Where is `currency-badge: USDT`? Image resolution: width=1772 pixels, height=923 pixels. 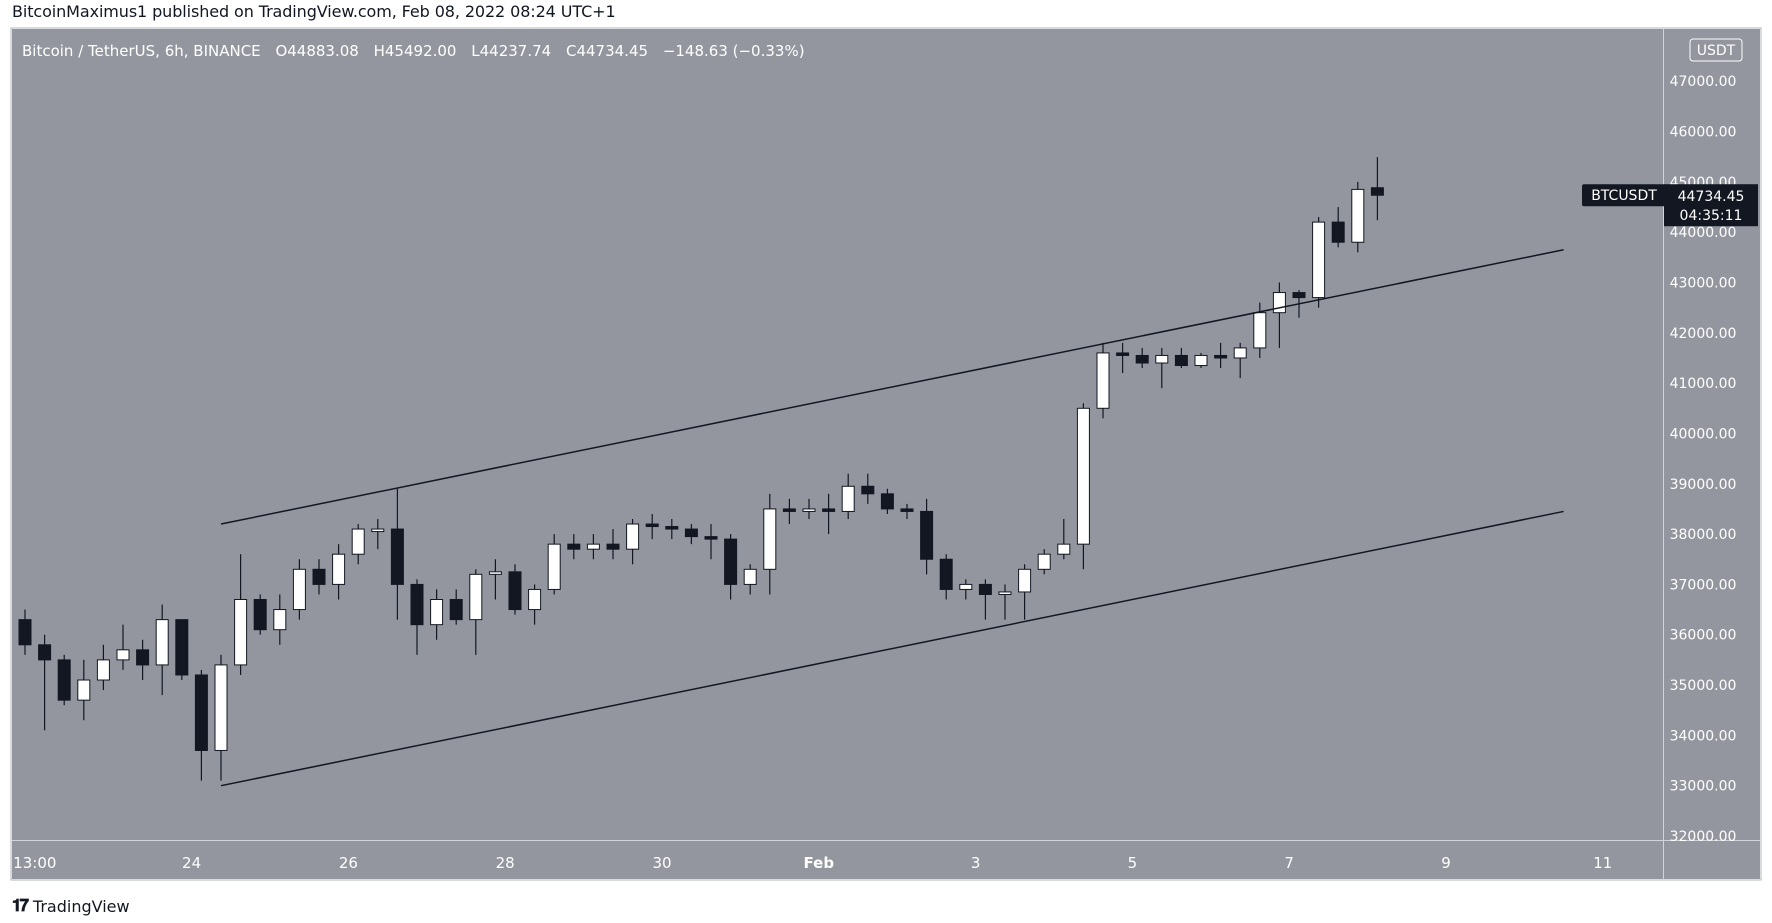 currency-badge: USDT is located at coordinates (1716, 50).